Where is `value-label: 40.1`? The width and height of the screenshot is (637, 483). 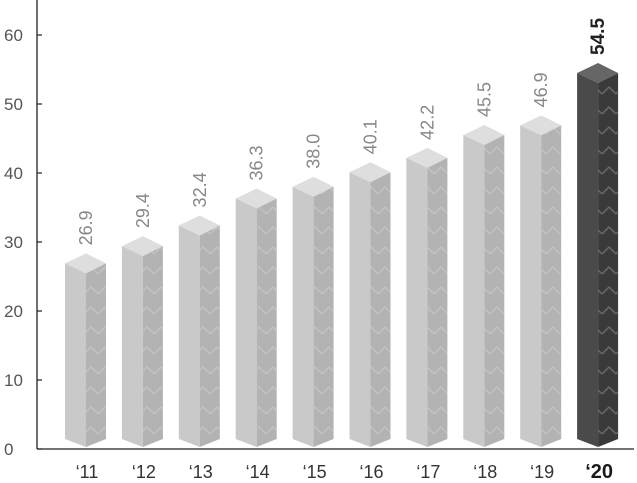
value-label: 40.1 is located at coordinates (371, 136).